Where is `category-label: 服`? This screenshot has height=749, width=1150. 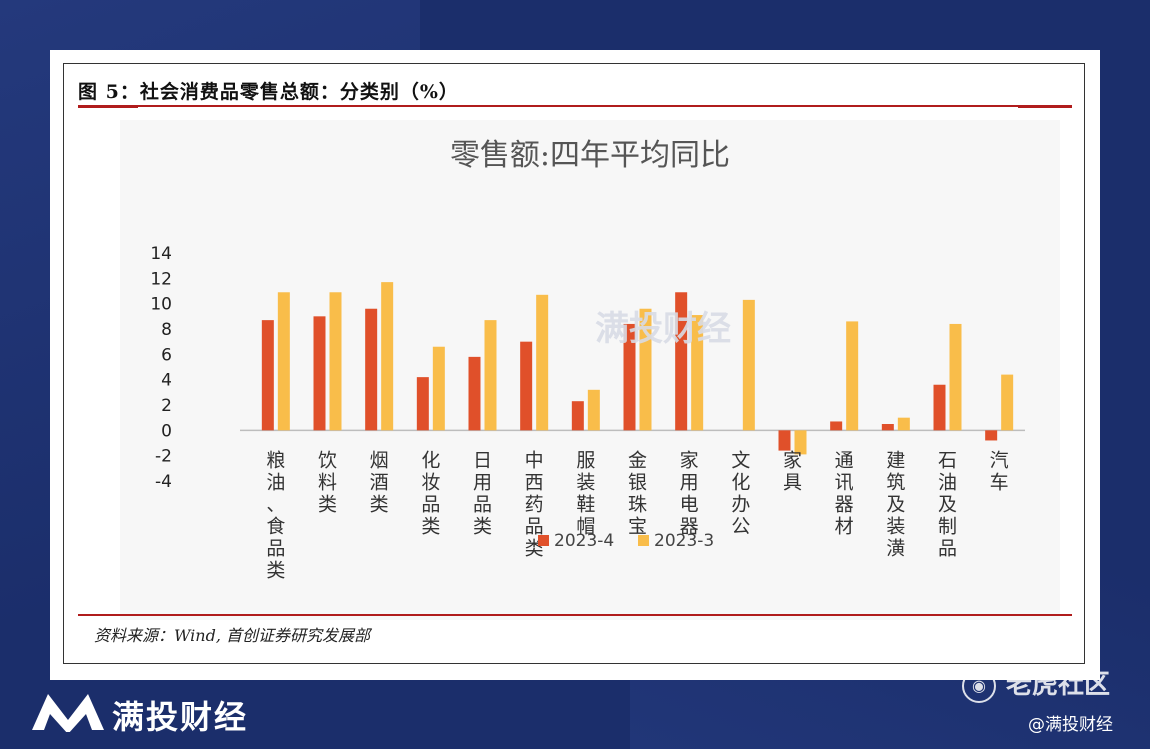 category-label: 服 is located at coordinates (585, 460).